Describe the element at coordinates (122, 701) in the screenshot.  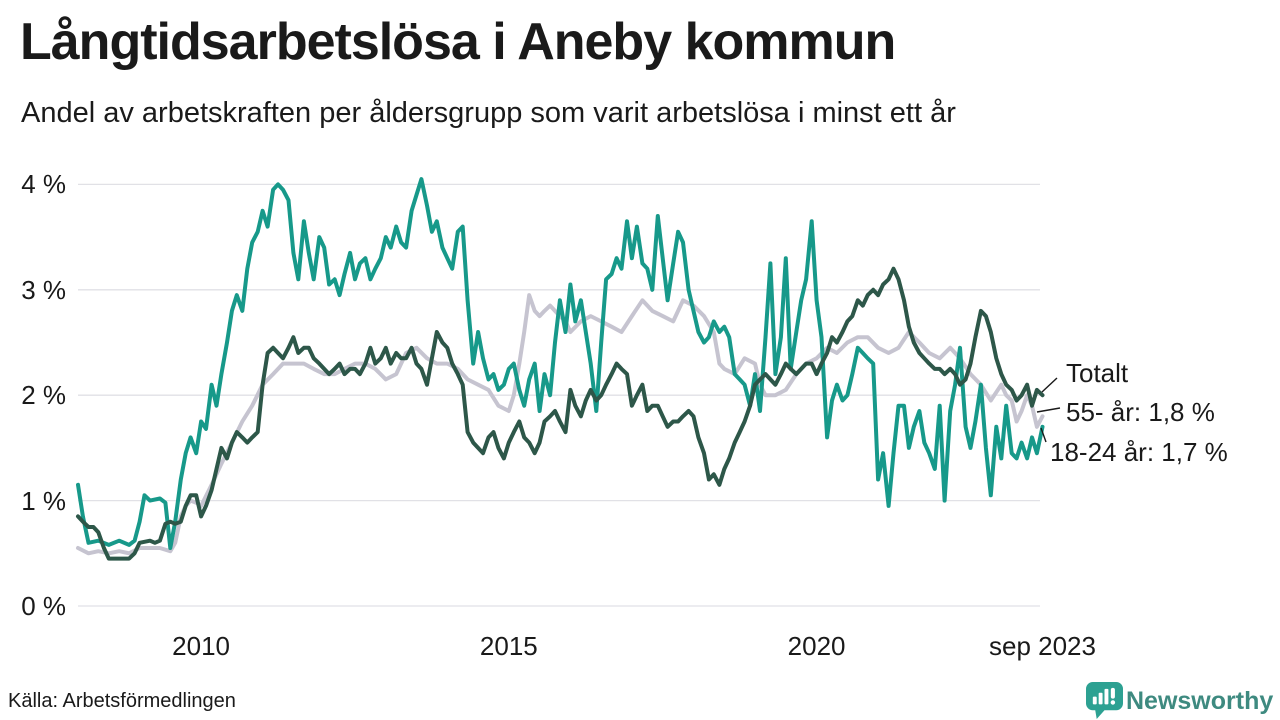
I see `source-note: Källa: Arbetsförmedlingen` at that location.